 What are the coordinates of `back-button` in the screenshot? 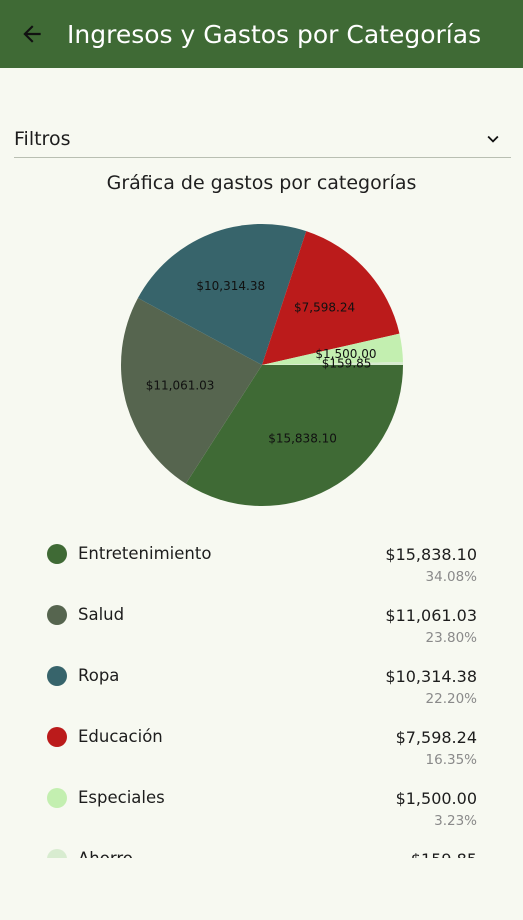 It's located at (32, 34).